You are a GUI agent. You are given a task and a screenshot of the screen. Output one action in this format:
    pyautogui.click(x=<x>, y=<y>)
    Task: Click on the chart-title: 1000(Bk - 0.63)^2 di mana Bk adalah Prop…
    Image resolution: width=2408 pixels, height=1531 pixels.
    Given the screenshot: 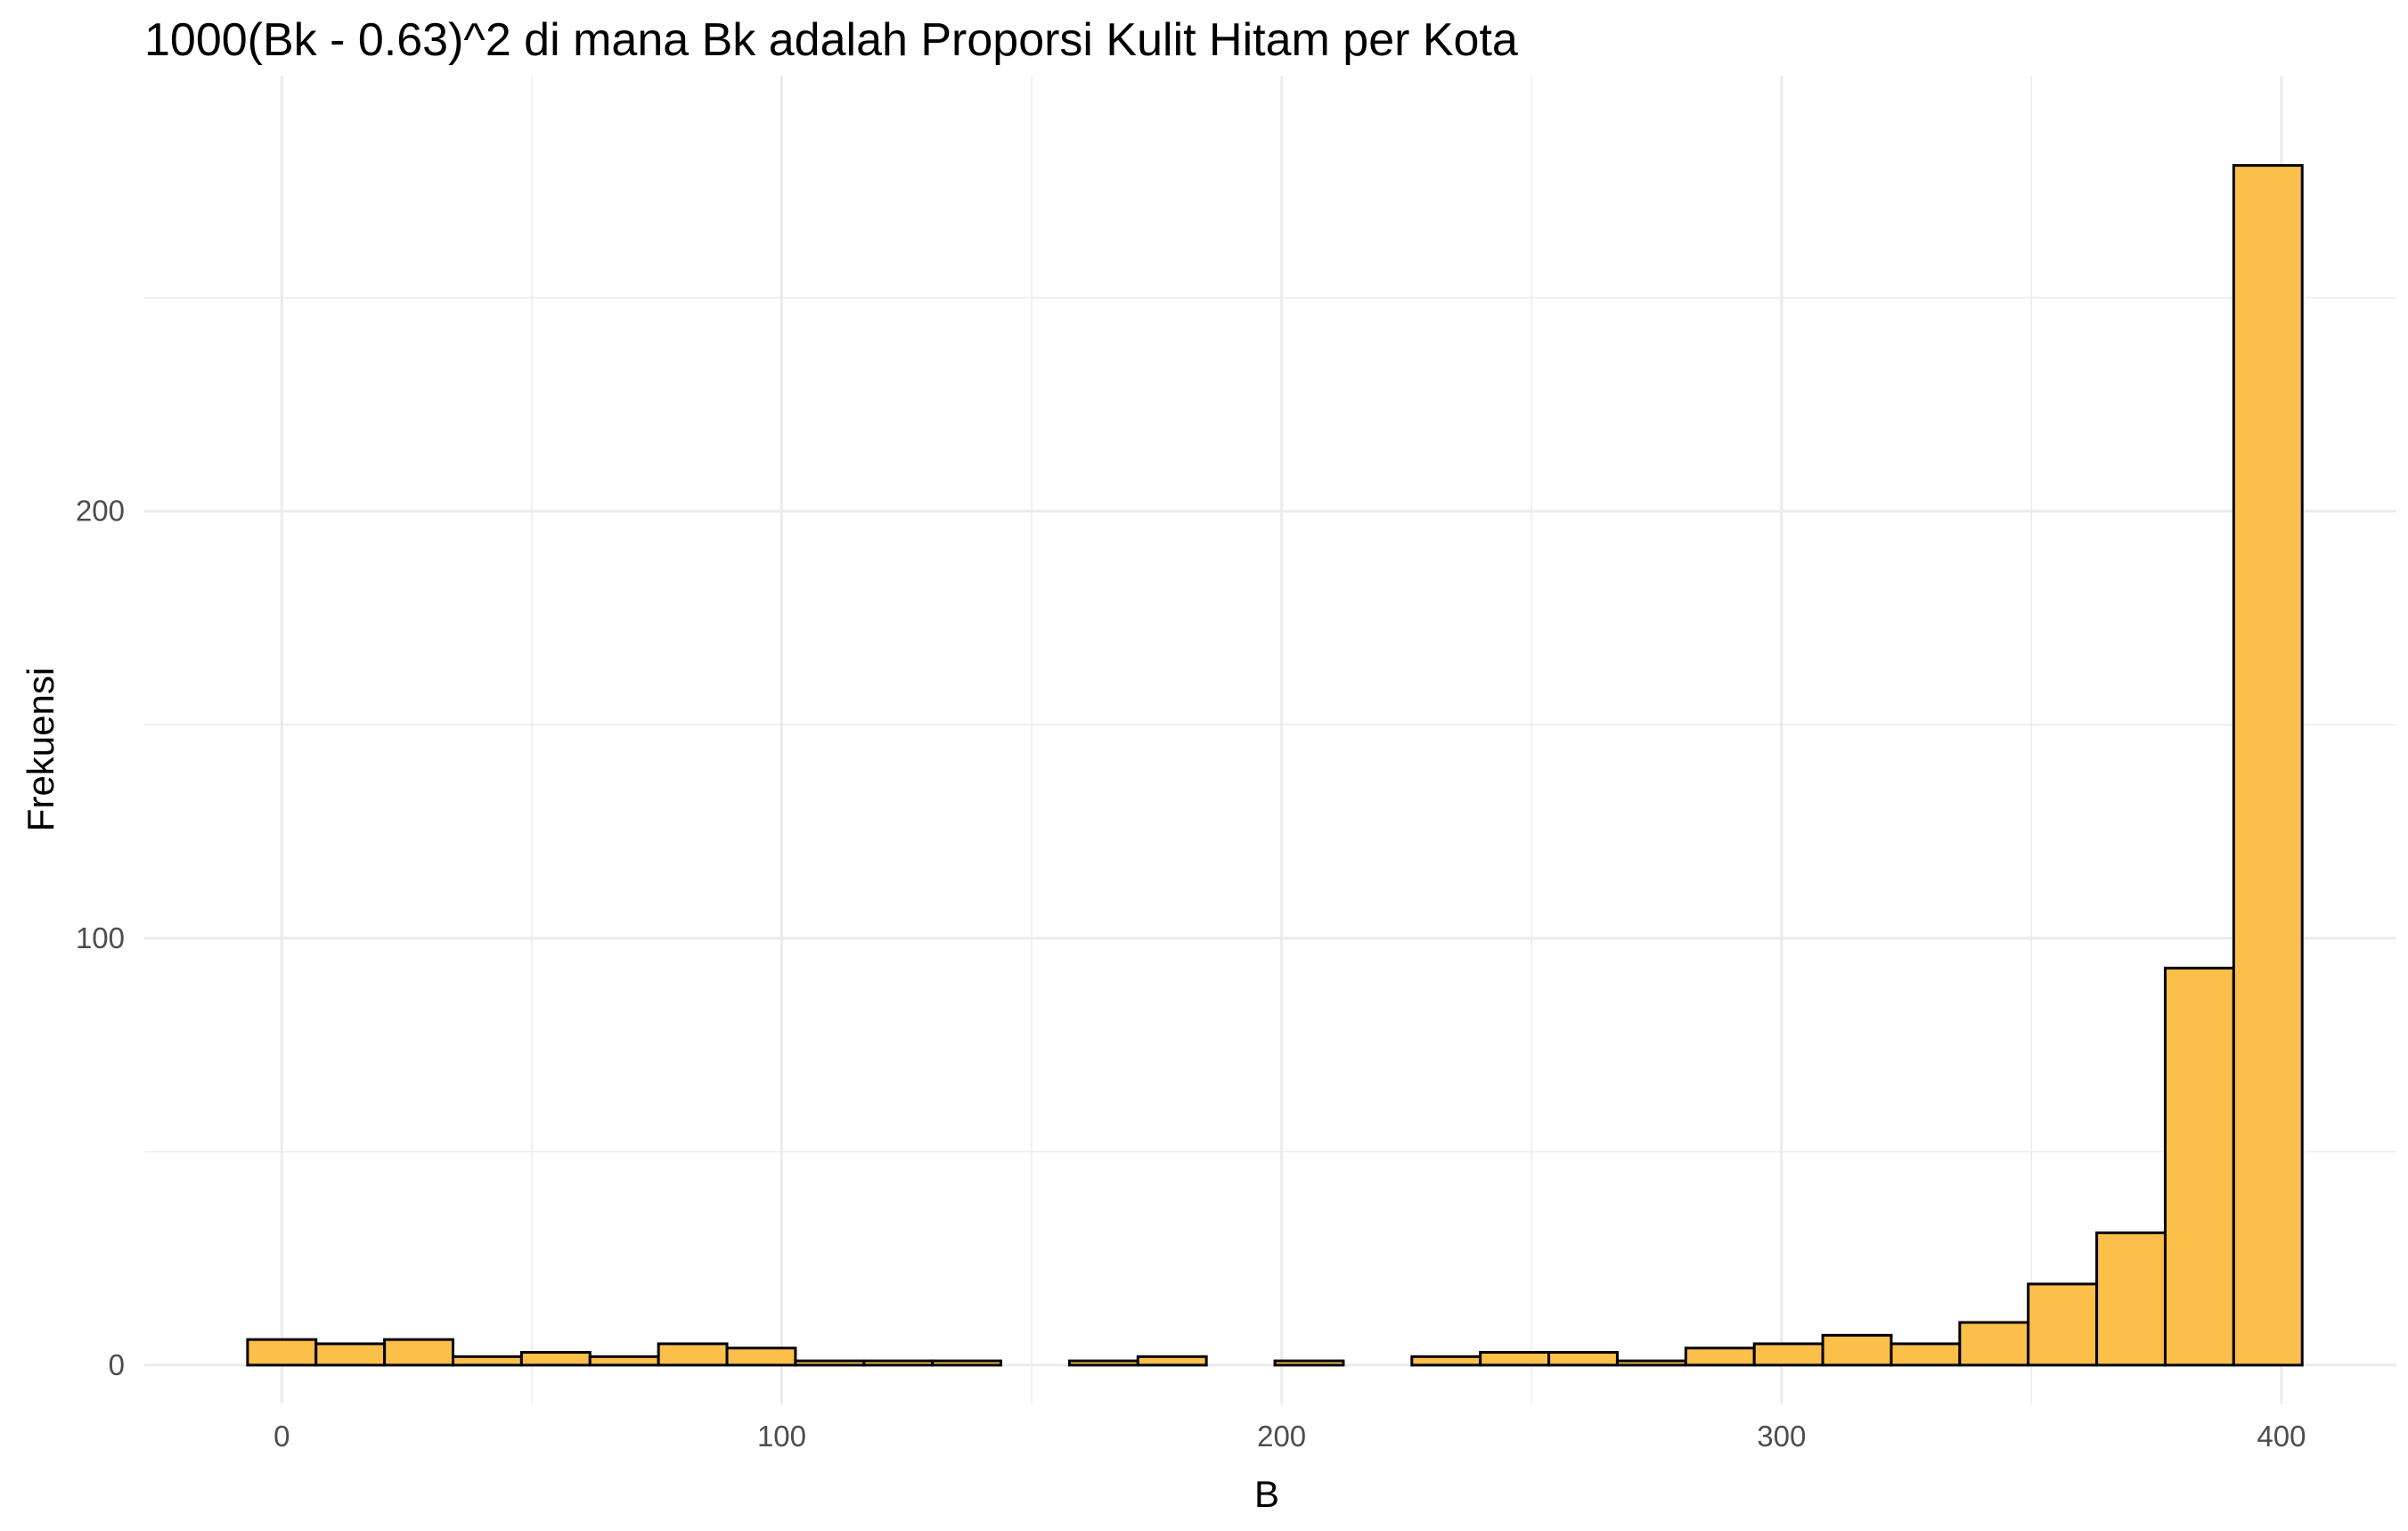 What is the action you would take?
    pyautogui.click(x=831, y=40)
    